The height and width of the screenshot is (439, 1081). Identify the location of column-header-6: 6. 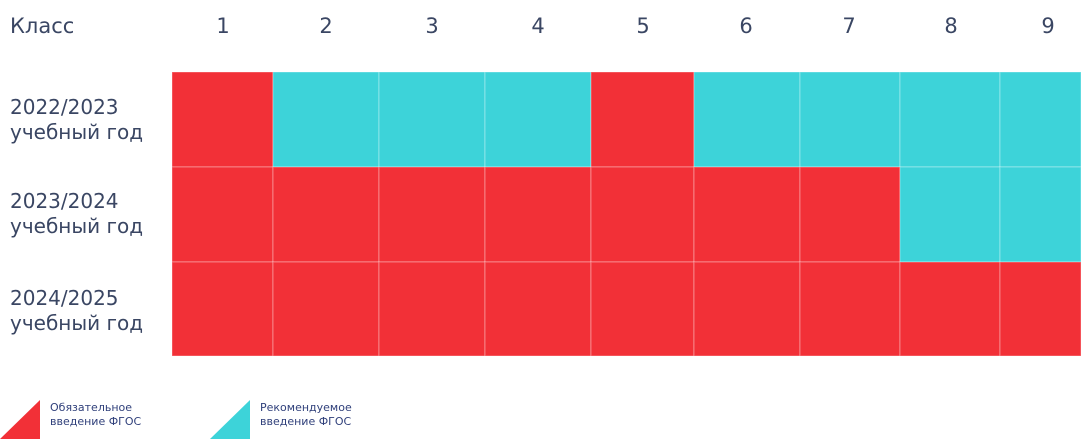
(746, 26).